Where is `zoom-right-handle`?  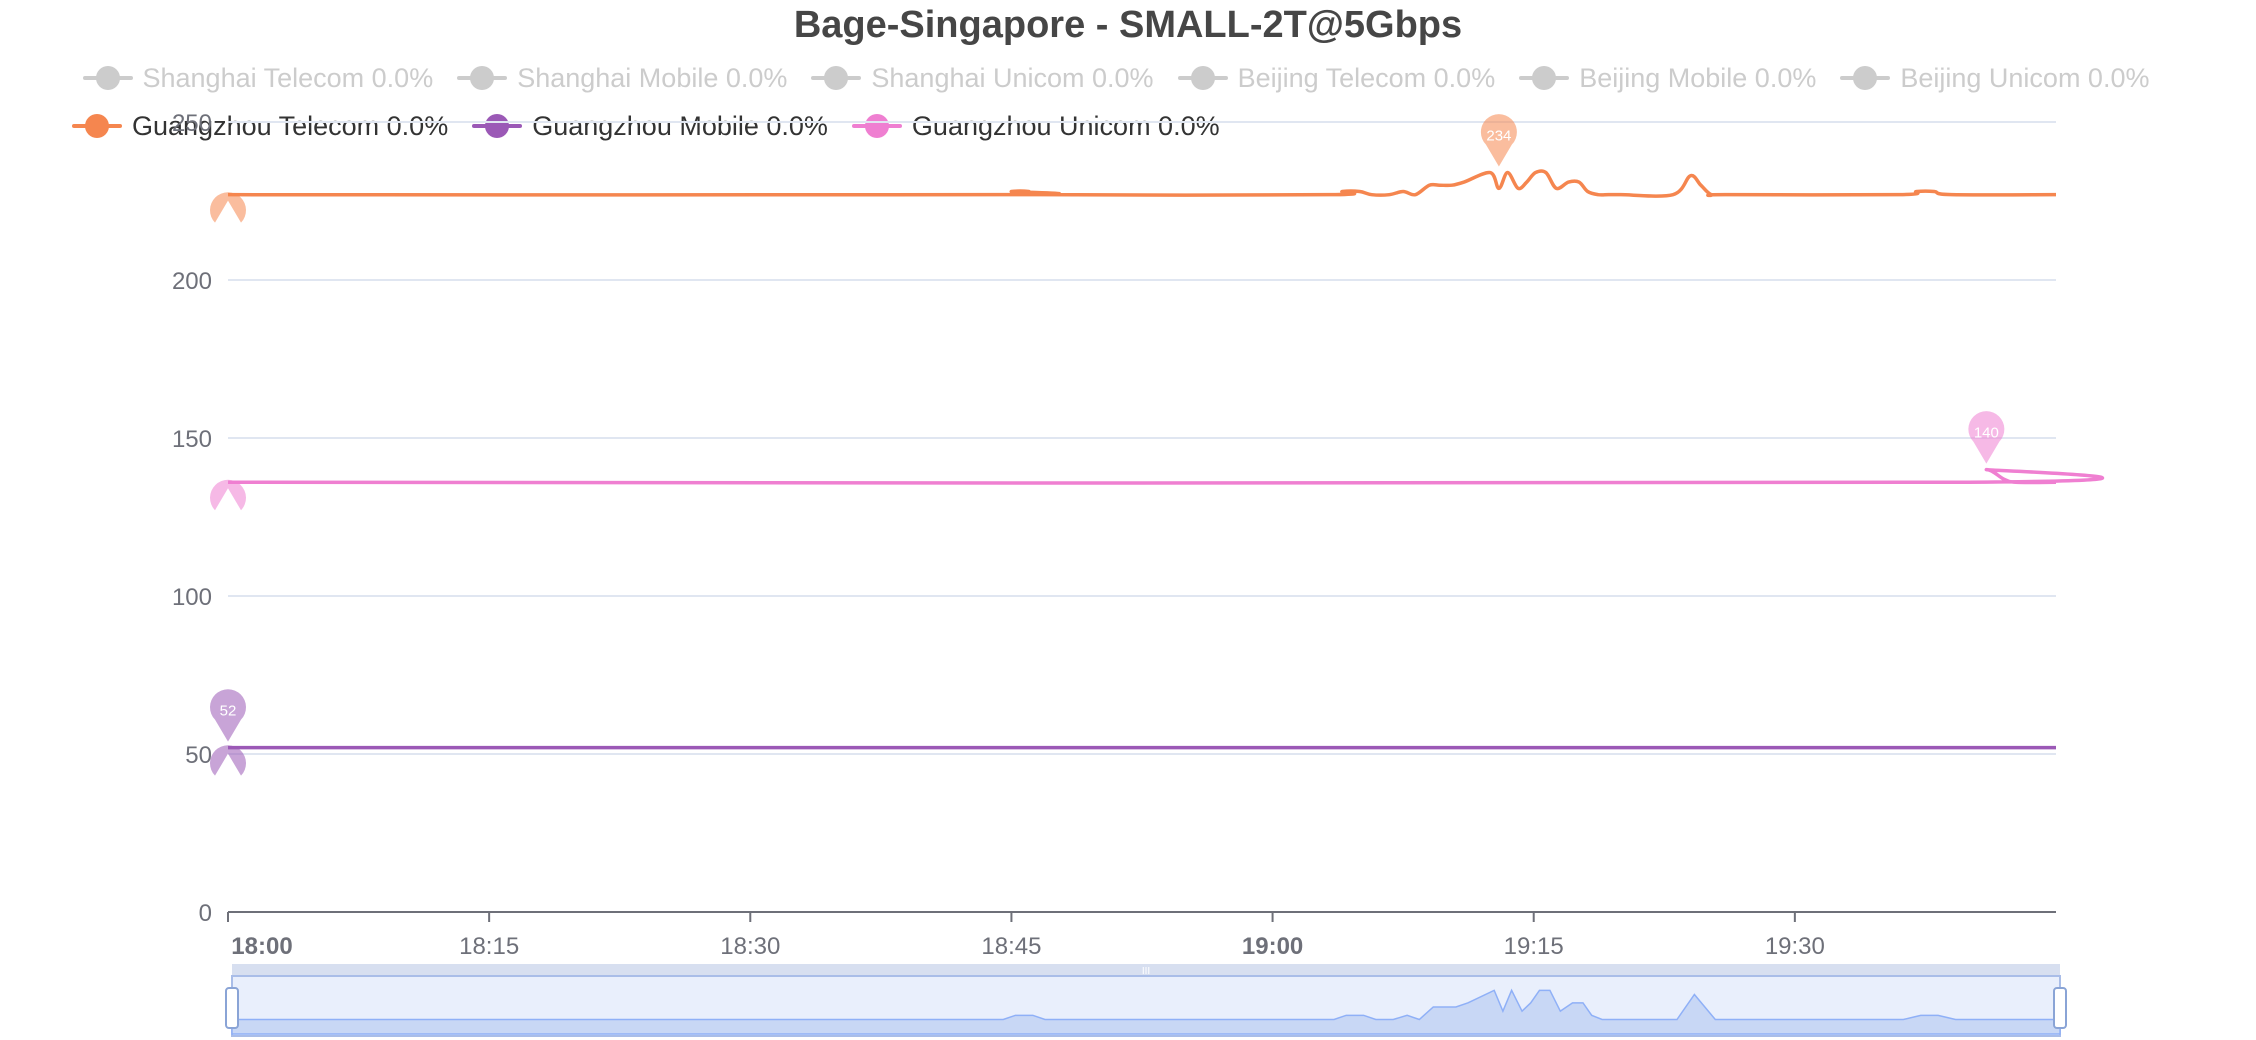
zoom-right-handle is located at coordinates (2060, 1008).